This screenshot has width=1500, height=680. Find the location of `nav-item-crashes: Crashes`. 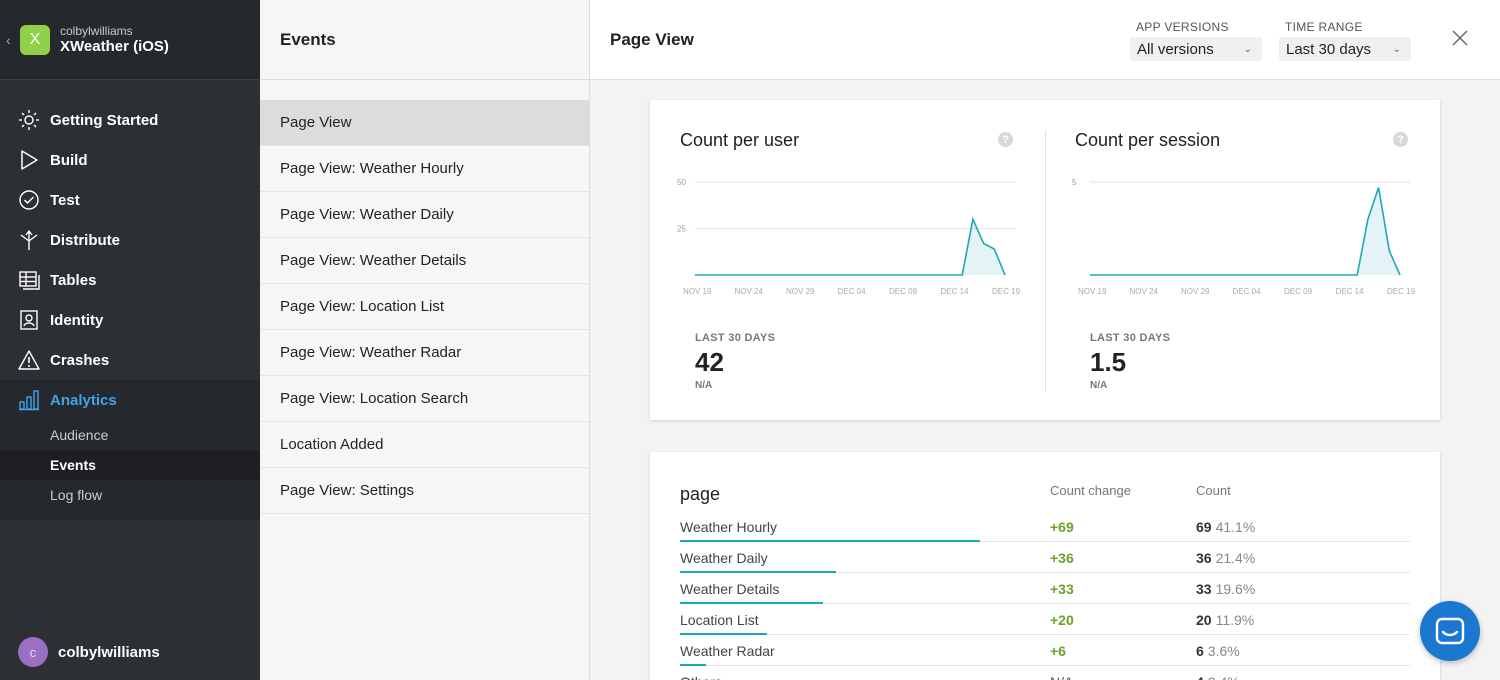

nav-item-crashes: Crashes is located at coordinates (130, 360).